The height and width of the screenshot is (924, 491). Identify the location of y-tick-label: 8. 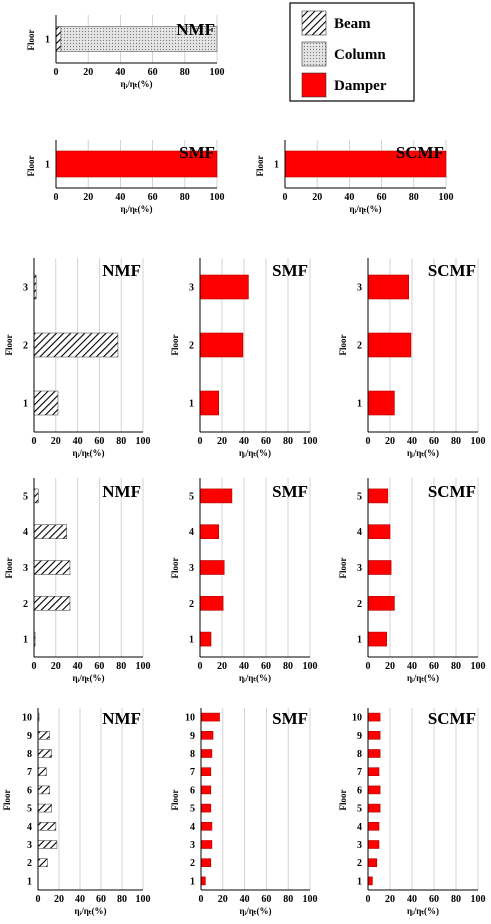
(192, 754).